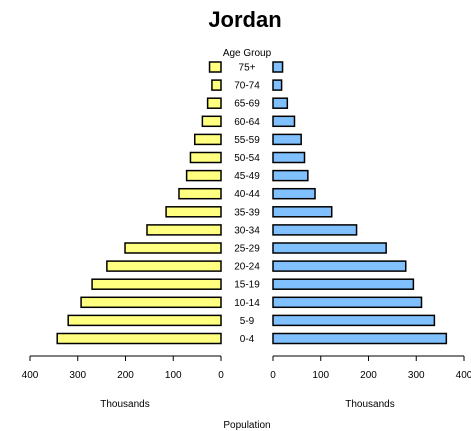 The width and height of the screenshot is (471, 431). I want to click on right-tick-label: 300, so click(416, 375).